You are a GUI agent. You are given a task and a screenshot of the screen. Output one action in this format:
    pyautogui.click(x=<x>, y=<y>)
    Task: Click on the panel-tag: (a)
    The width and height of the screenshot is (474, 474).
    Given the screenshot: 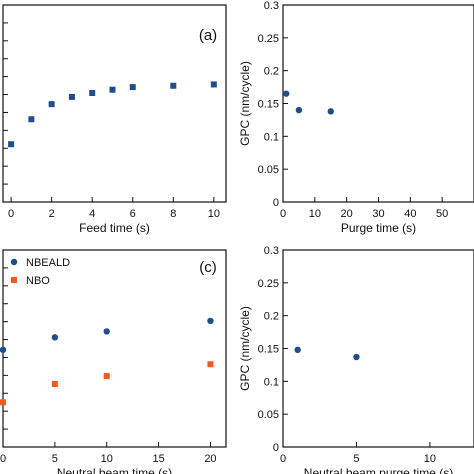 What is the action you would take?
    pyautogui.click(x=208, y=35)
    